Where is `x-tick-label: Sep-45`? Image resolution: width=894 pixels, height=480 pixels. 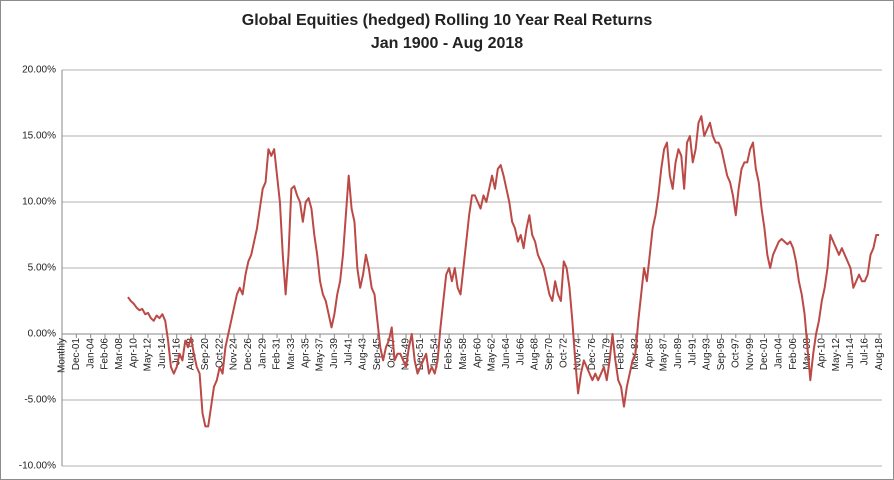
x-tick-label: Sep-45 is located at coordinates (377, 354).